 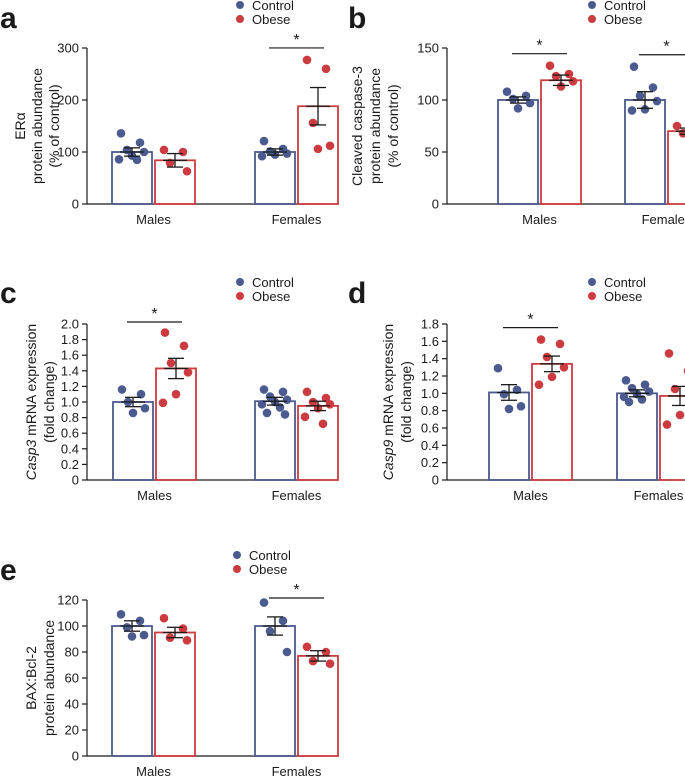 What do you see at coordinates (8, 570) in the screenshot?
I see `panel-letter: e` at bounding box center [8, 570].